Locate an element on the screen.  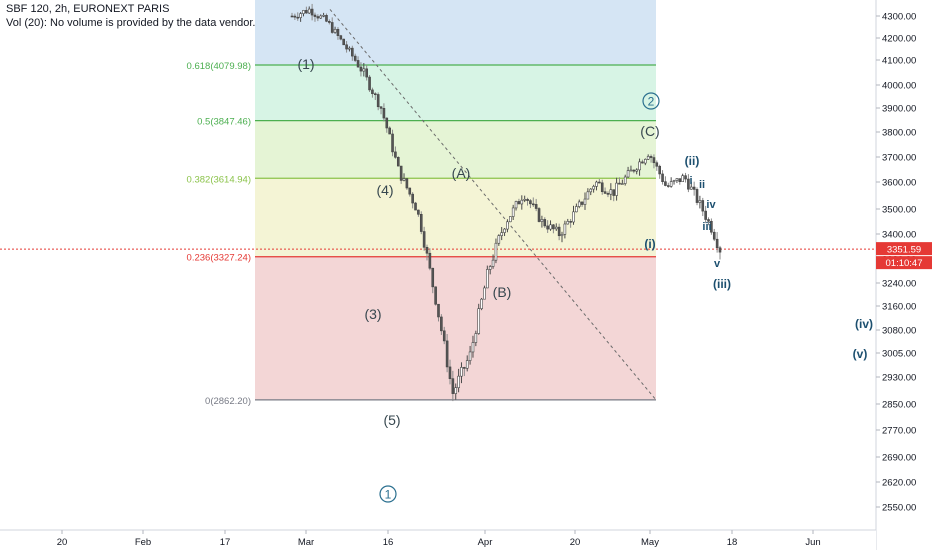
x-tick-label: 16 is located at coordinates (388, 542).